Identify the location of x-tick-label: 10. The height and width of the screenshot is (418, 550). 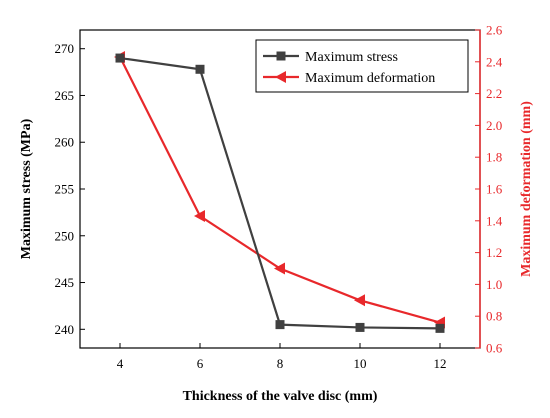
(360, 363).